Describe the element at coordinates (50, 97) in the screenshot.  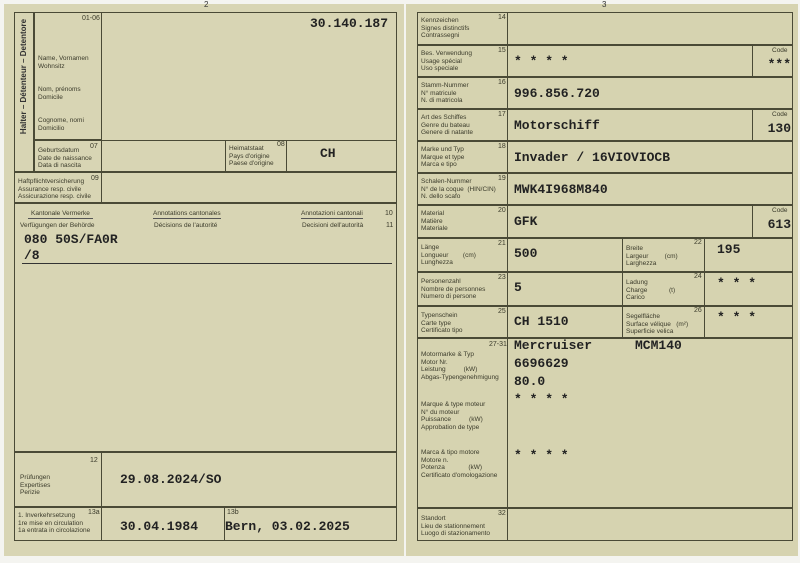
I see `field-label: Domicile` at that location.